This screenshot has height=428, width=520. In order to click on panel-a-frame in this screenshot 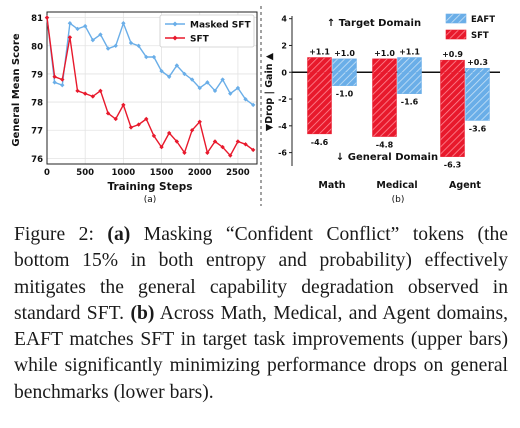, I will do `click(152, 88)`.